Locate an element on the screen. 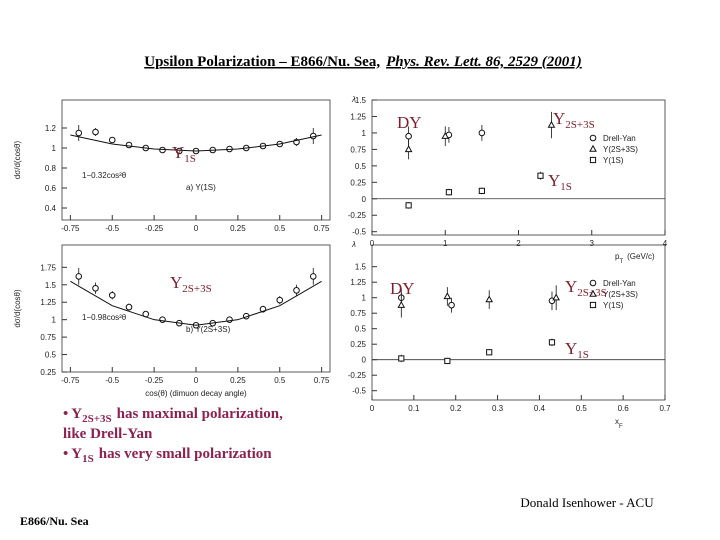 The width and height of the screenshot is (720, 540). y-tick-label: 0.5 is located at coordinates (361, 329).